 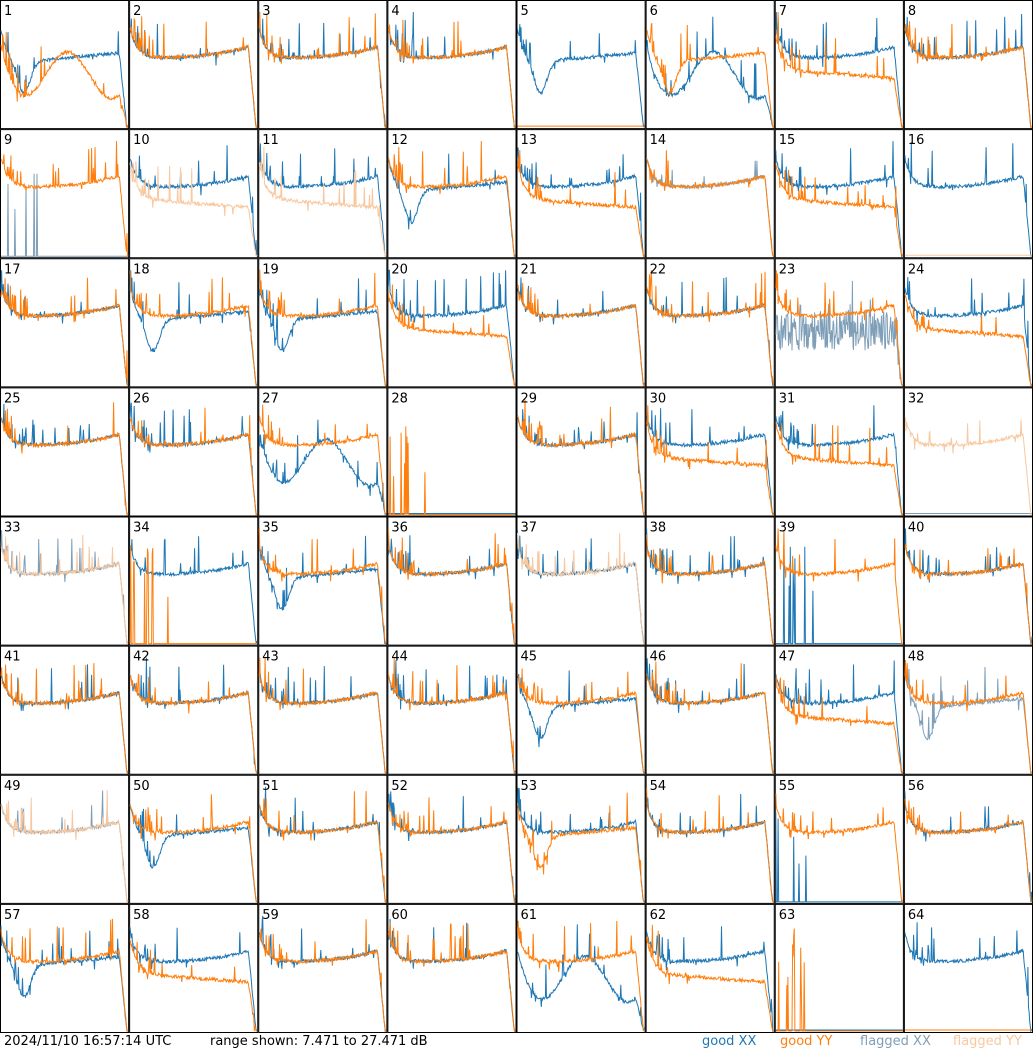 What do you see at coordinates (658, 786) in the screenshot?
I see `panel-label: 54` at bounding box center [658, 786].